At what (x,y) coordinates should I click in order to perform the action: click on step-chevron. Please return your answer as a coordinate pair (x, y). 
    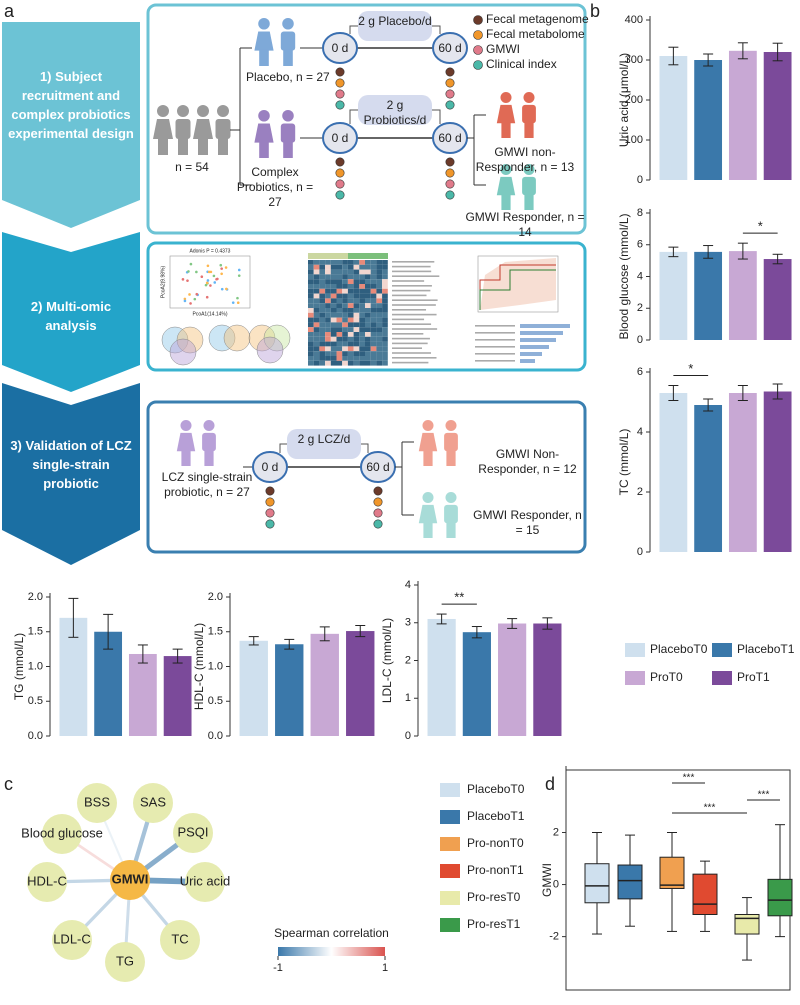
    Looking at the image, I should click on (71, 312).